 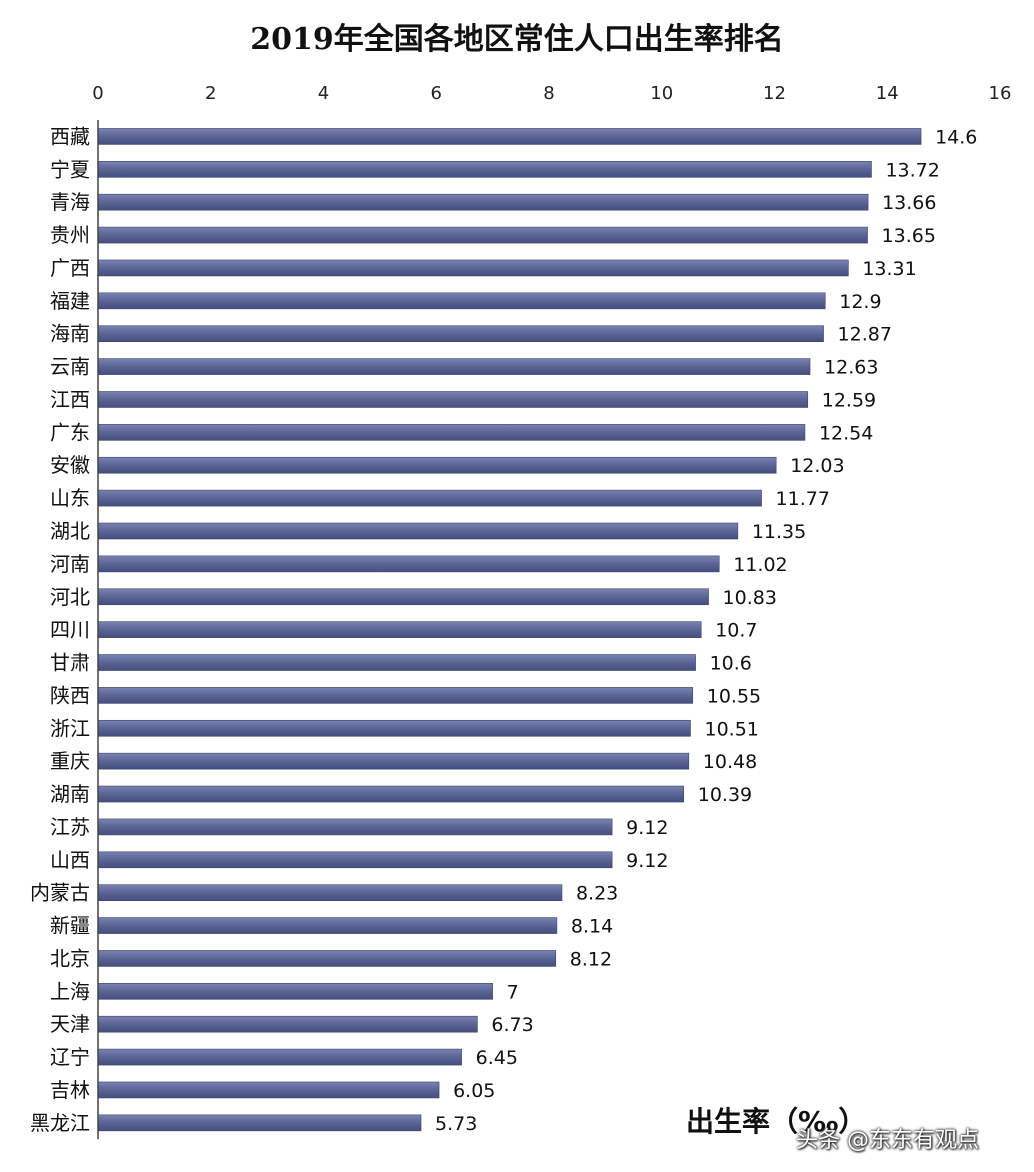 I want to click on category-label-20: 湖南, so click(x=70, y=794).